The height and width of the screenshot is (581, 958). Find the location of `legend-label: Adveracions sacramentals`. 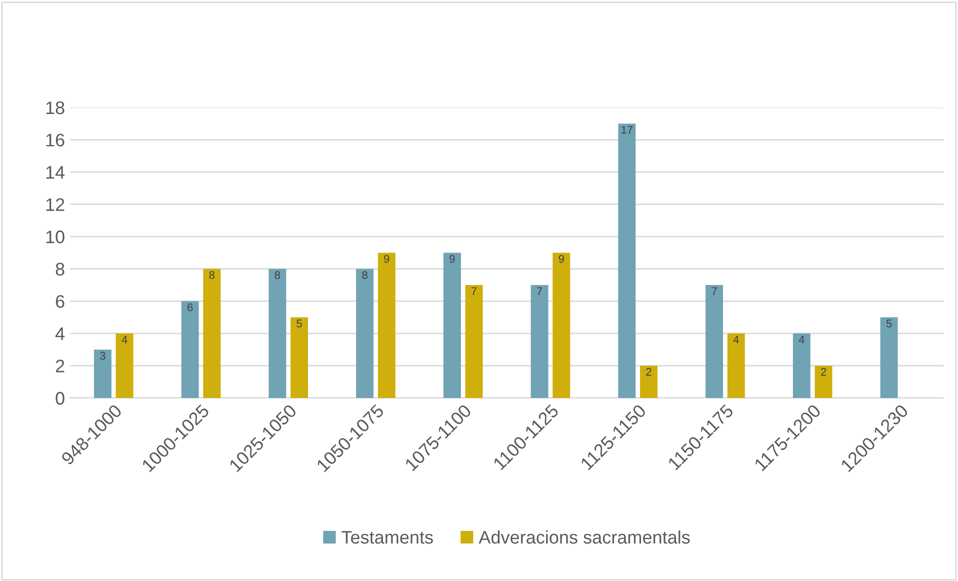

legend-label: Adveracions sacramentals is located at coordinates (584, 537).